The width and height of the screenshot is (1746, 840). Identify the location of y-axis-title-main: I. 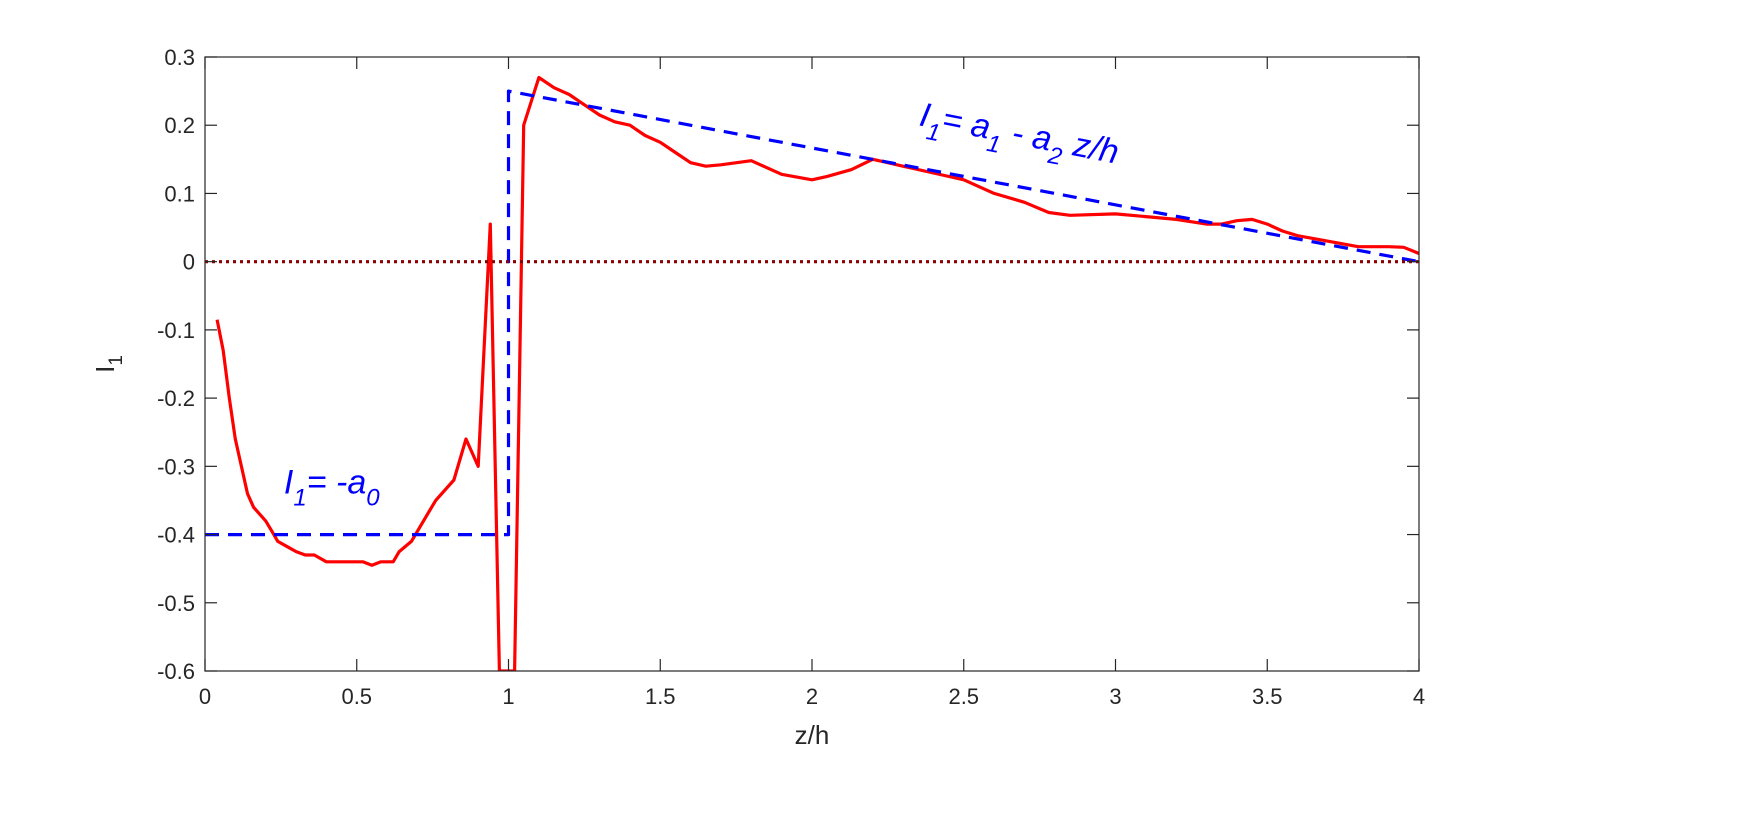
(105, 369).